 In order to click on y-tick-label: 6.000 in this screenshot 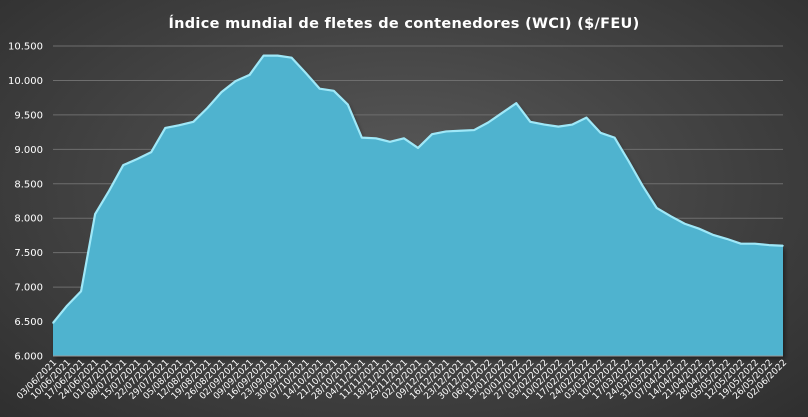, I will do `click(28, 357)`.